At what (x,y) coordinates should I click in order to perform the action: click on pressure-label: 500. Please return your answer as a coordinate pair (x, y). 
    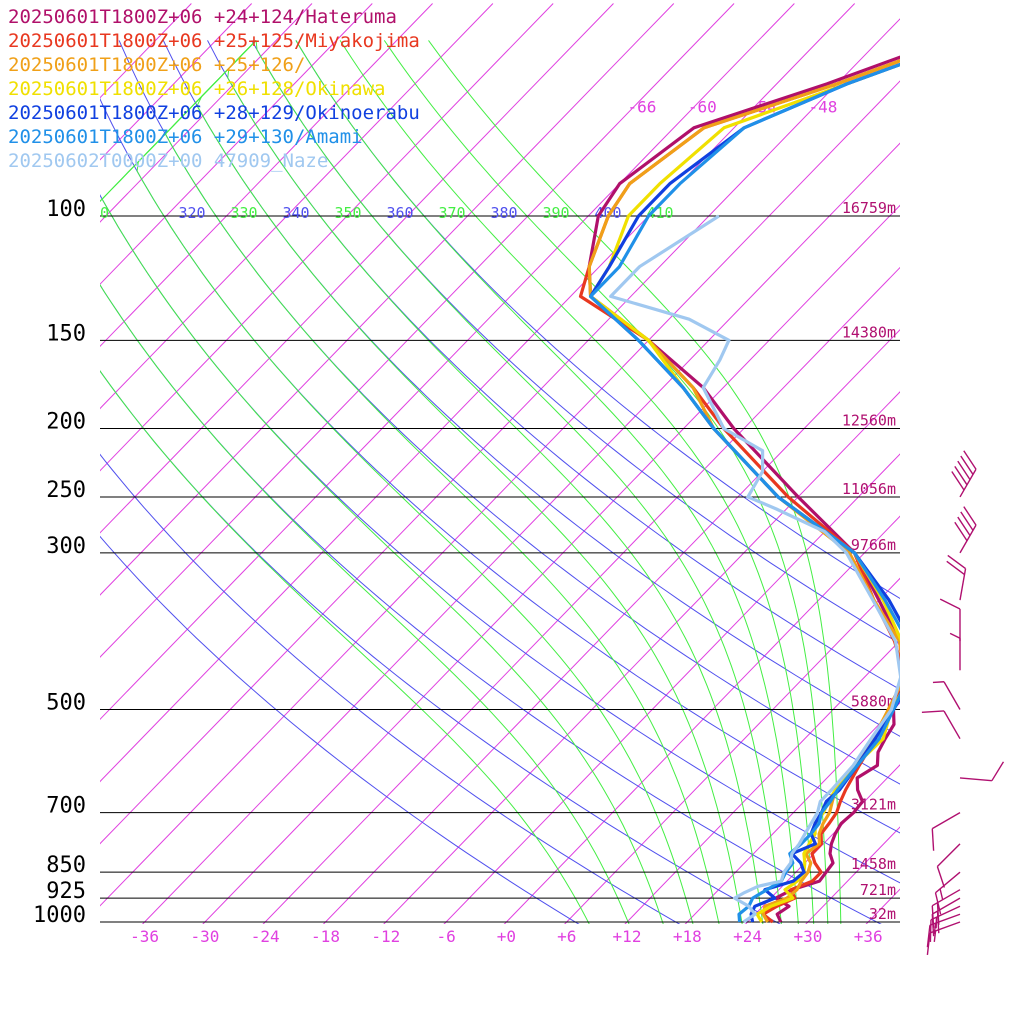
    Looking at the image, I should click on (66, 702).